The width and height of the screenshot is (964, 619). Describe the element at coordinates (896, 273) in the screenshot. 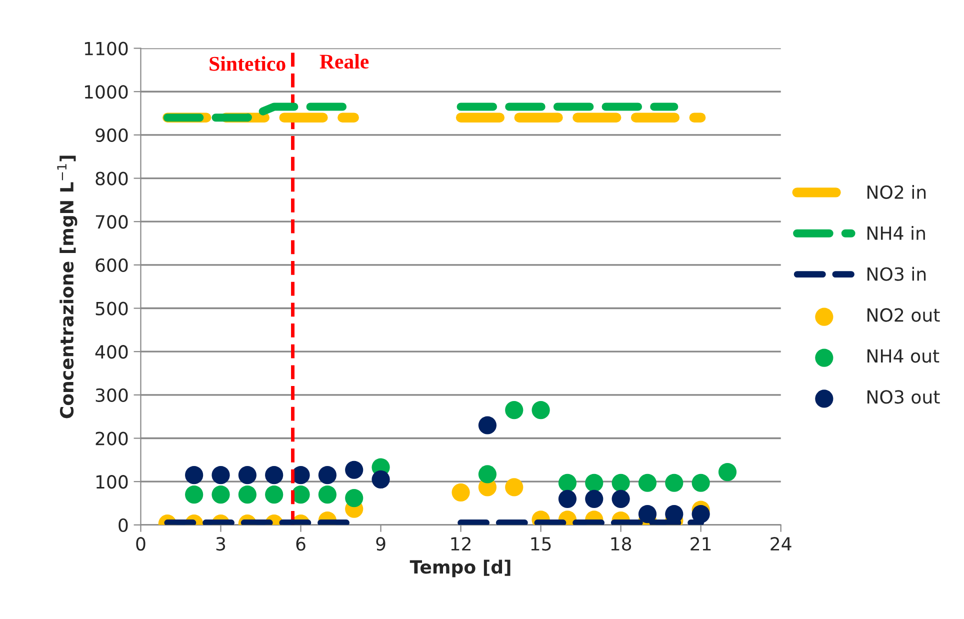

I see `legend-label: NO3 in` at that location.